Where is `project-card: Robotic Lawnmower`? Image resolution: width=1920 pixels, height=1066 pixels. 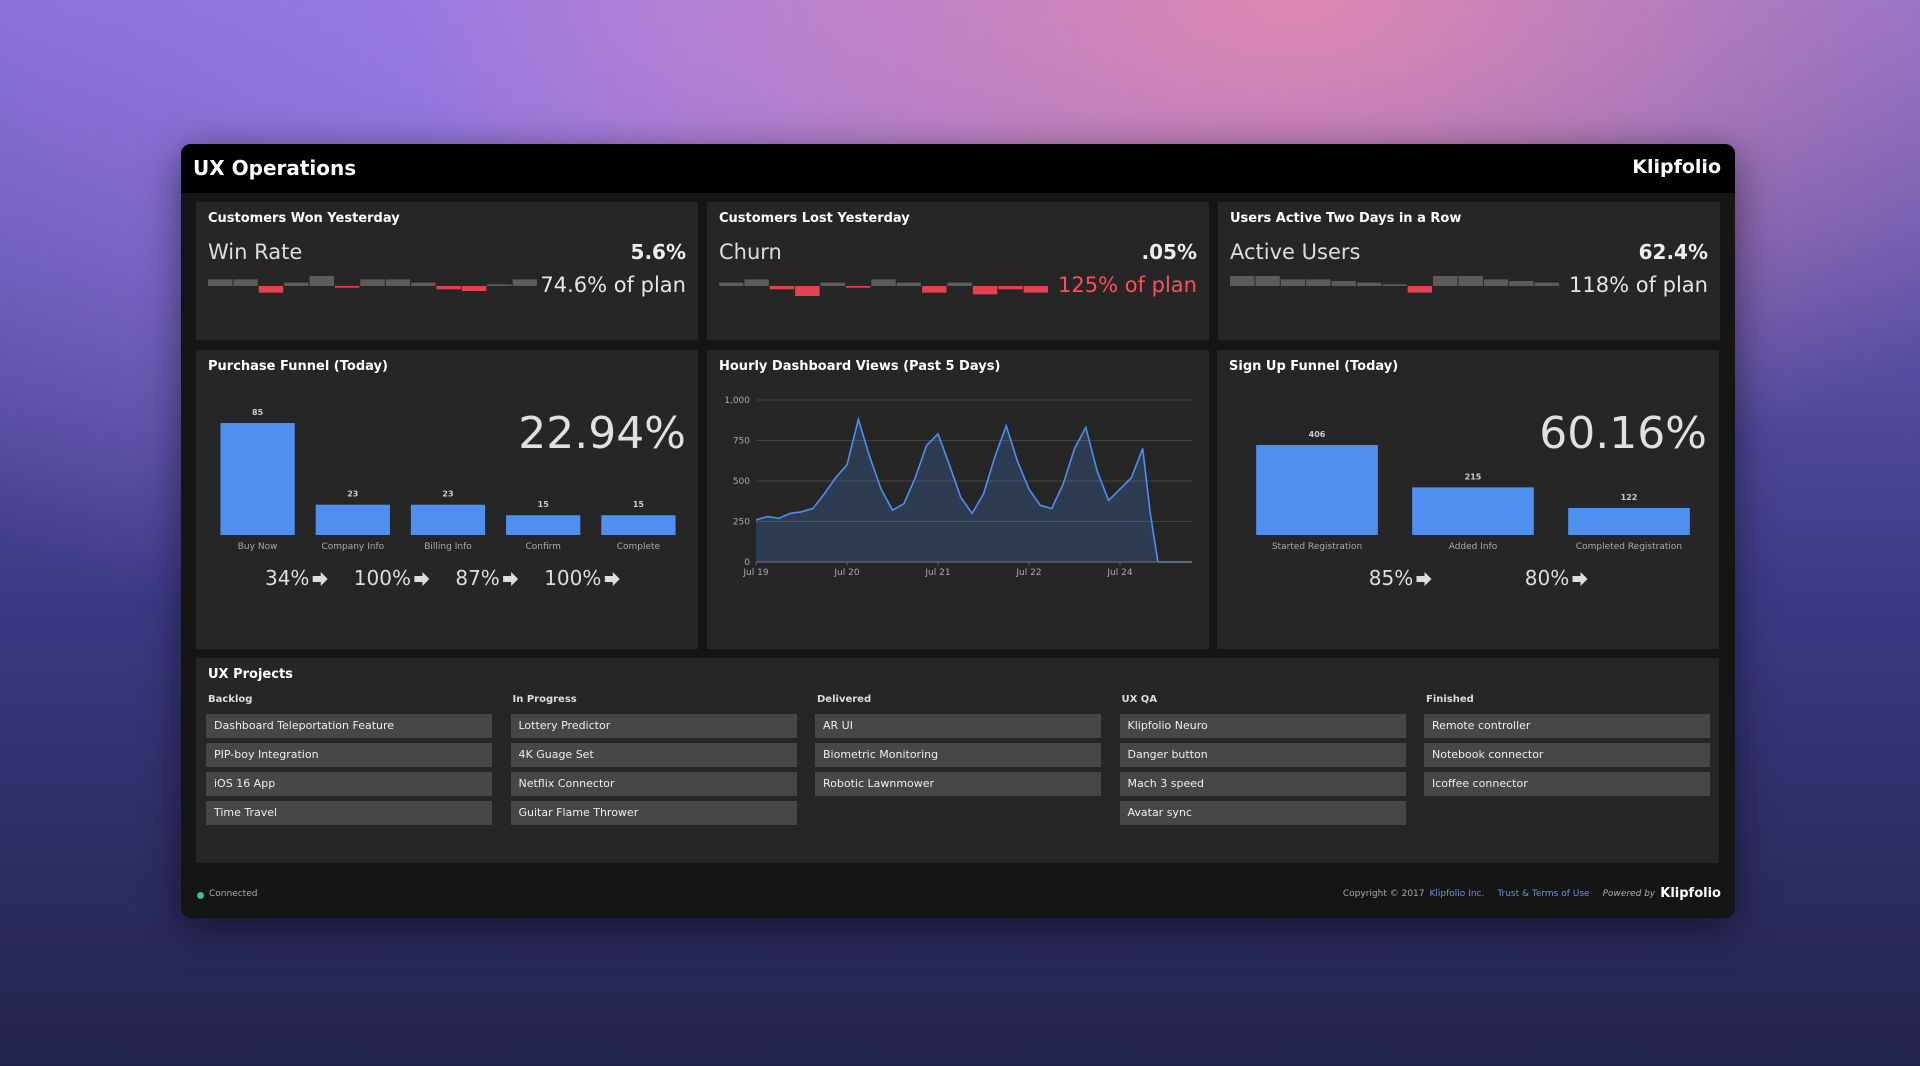
project-card: Robotic Lawnmower is located at coordinates (958, 784).